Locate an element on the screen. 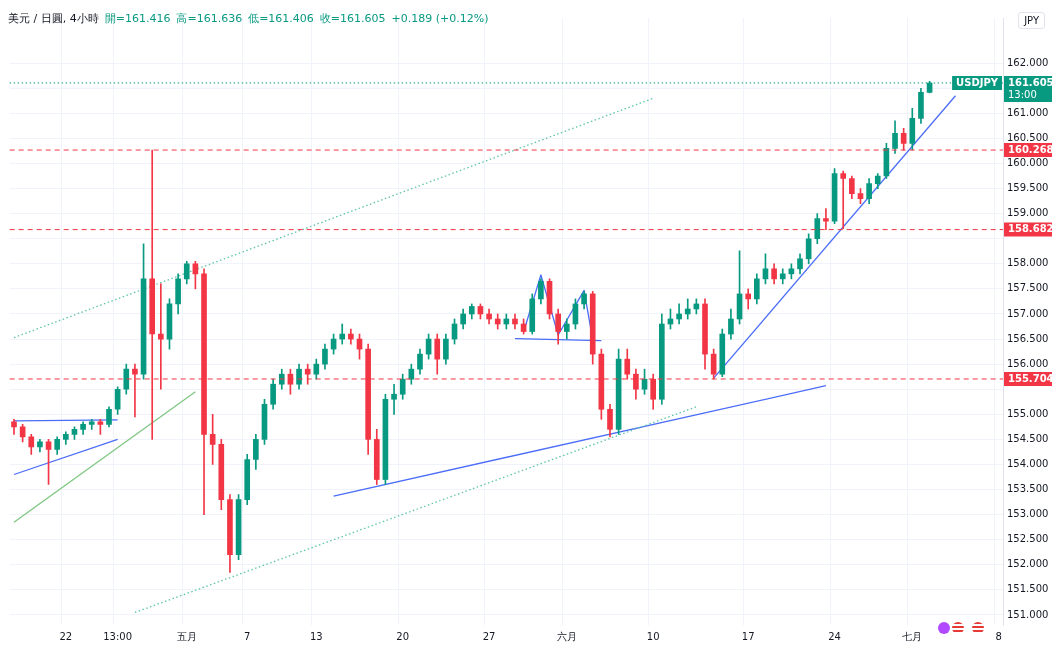 The image size is (1061, 657). x-tick-label: 17 is located at coordinates (748, 636).